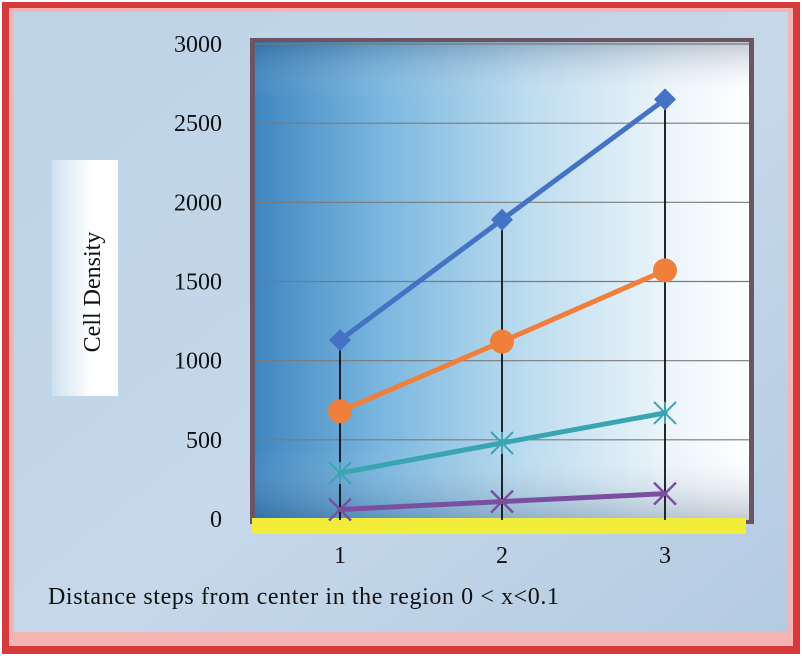 The width and height of the screenshot is (802, 661). I want to click on x-tick-labels: 1 2 3, so click(502, 556).